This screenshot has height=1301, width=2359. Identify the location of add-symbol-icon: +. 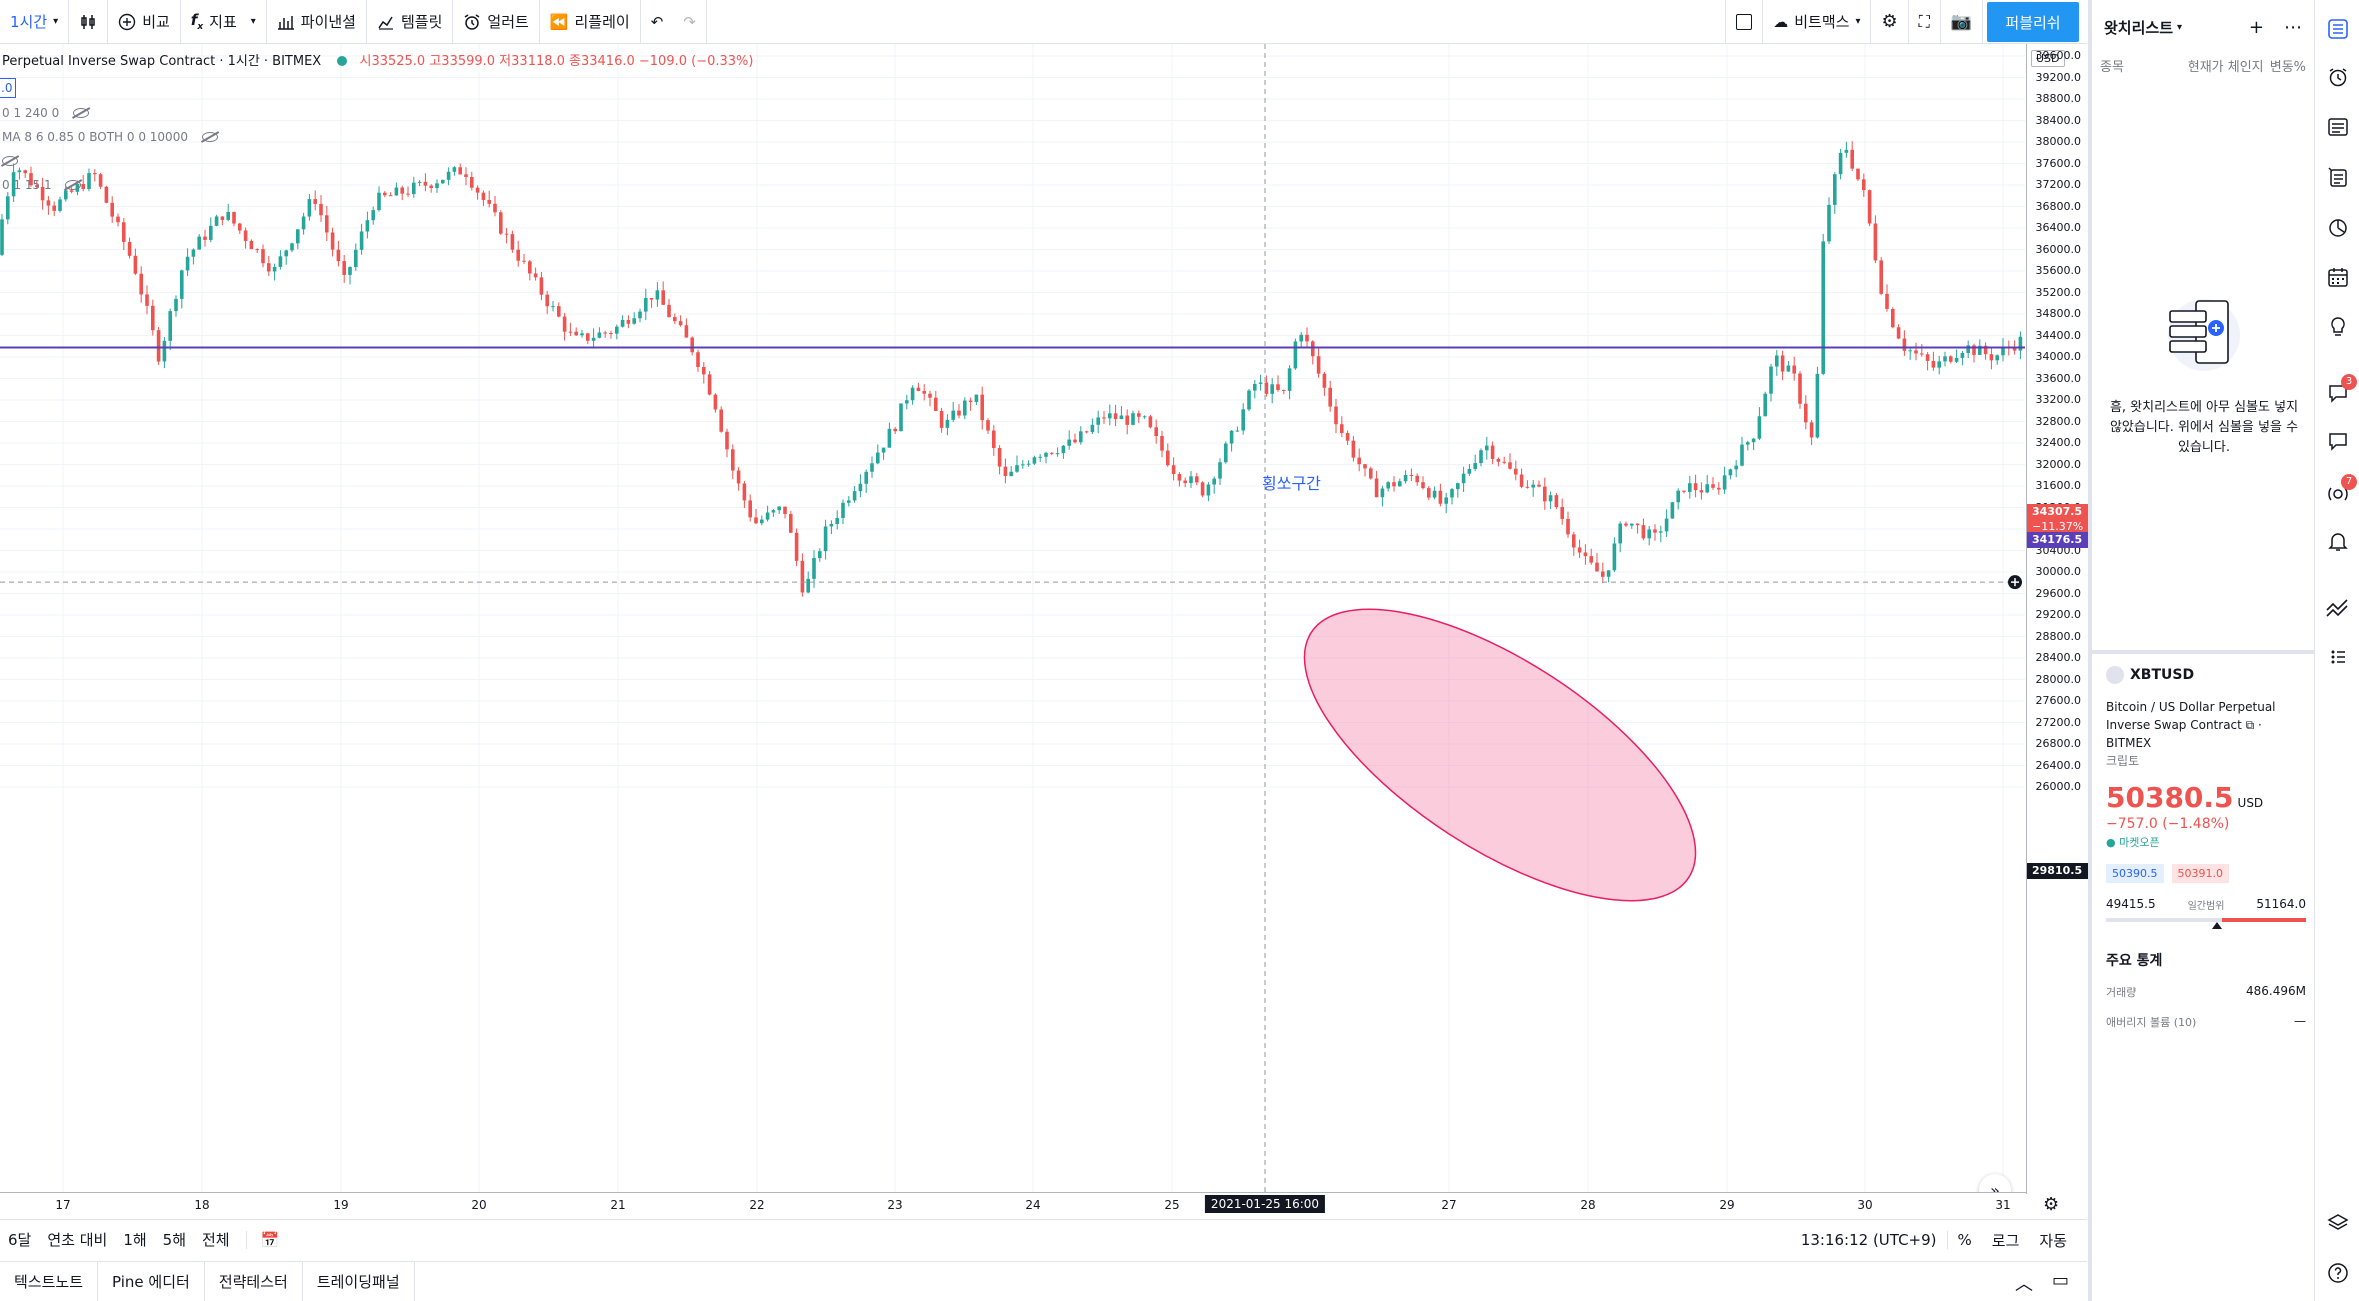
(2256, 27).